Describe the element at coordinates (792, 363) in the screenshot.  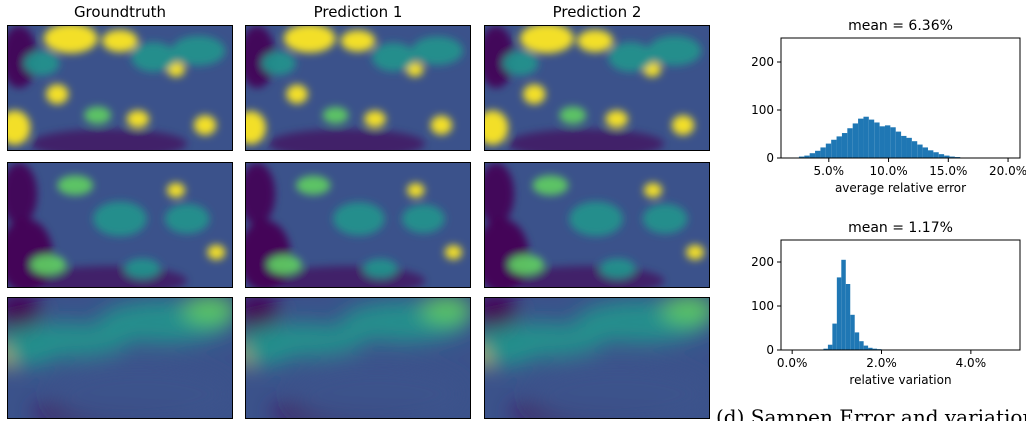
I see `x-tick-label: 0.0%` at that location.